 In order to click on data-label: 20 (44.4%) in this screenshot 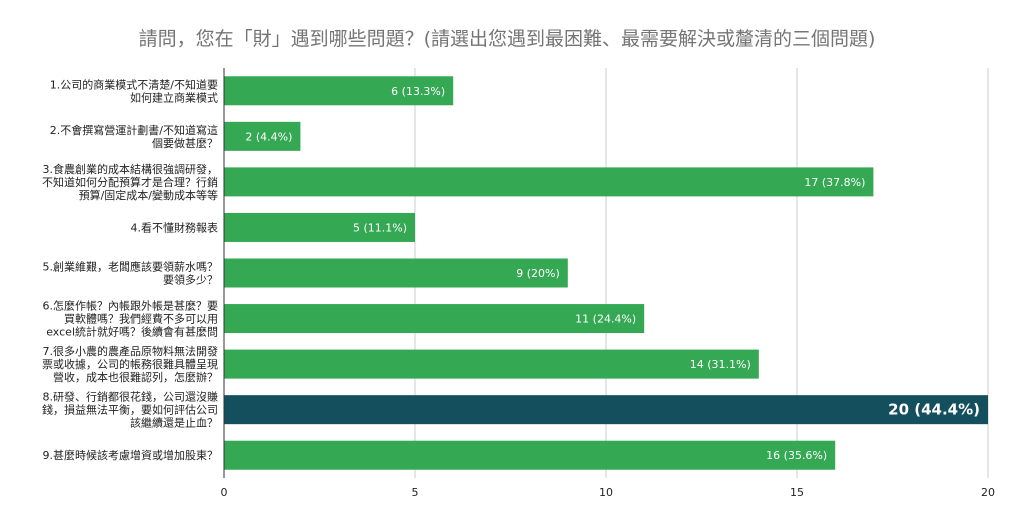, I will do `click(934, 410)`.